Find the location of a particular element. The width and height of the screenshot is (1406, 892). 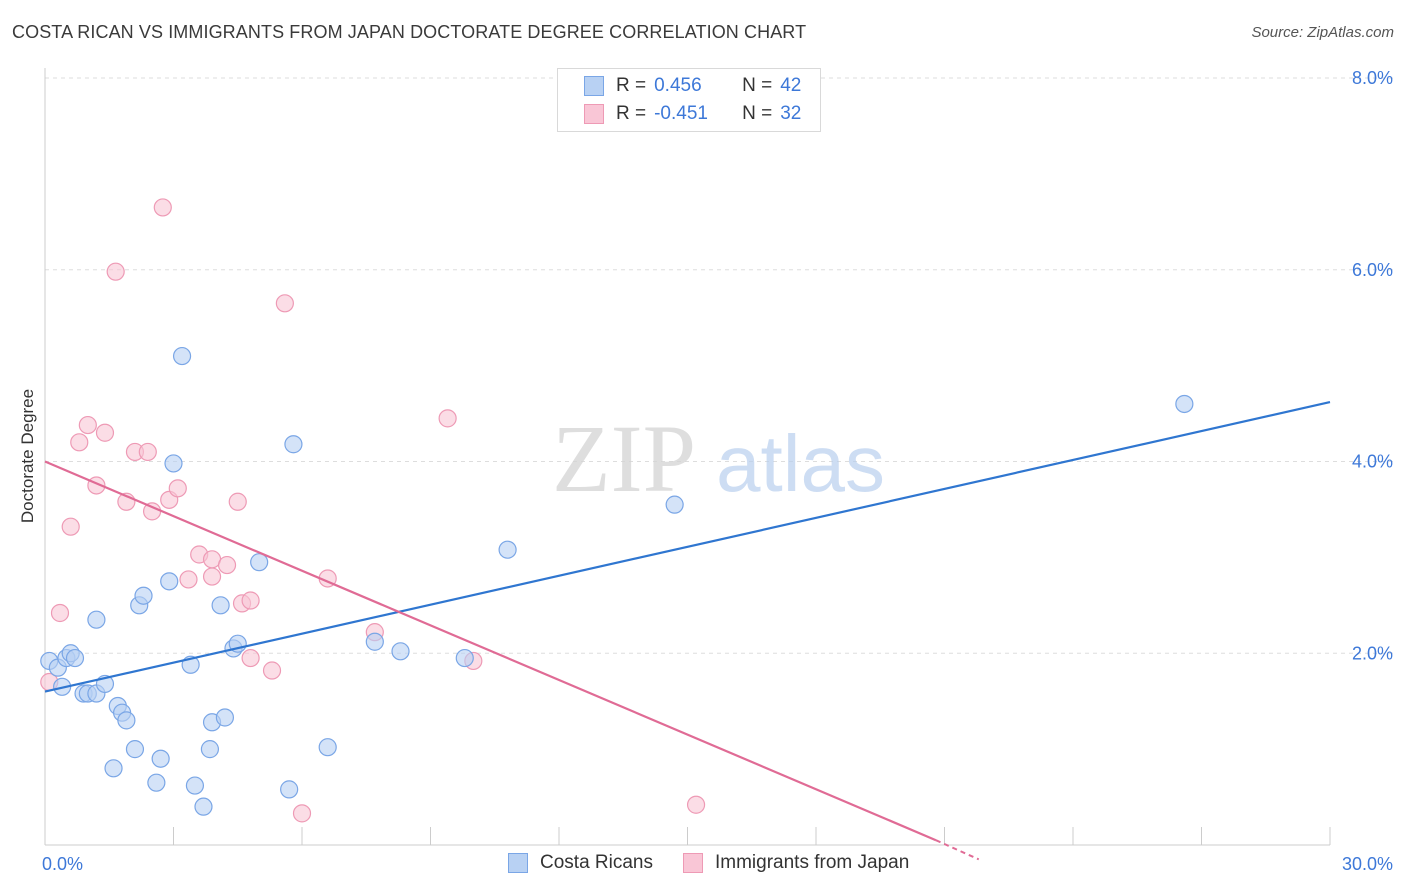

legend-label-immigrants-from-japan: Immigrants from Japan is located at coordinates (812, 862).